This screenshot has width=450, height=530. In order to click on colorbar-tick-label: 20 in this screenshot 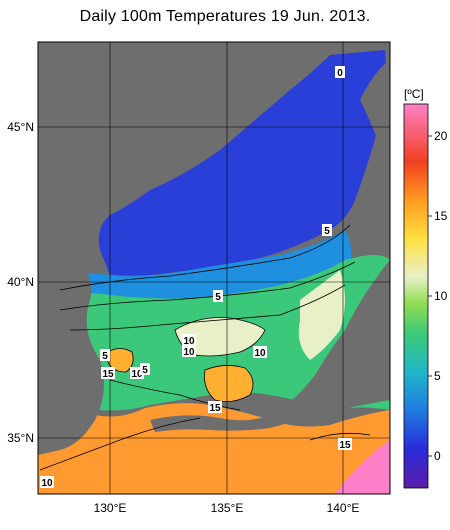, I will do `click(441, 136)`.